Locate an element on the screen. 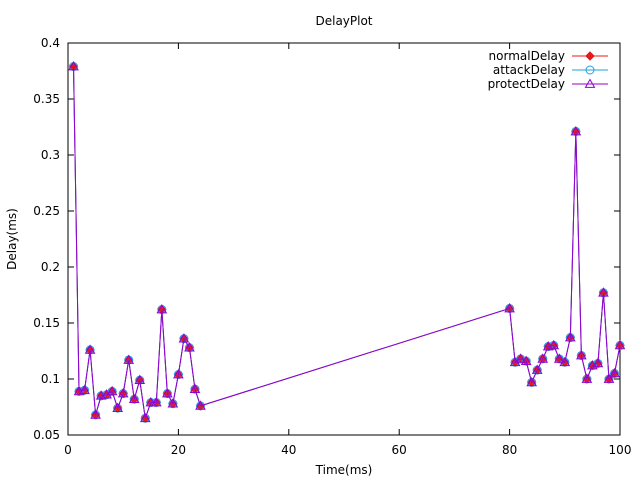 The height and width of the screenshot is (480, 640). x-tick-label: 40 is located at coordinates (288, 450).